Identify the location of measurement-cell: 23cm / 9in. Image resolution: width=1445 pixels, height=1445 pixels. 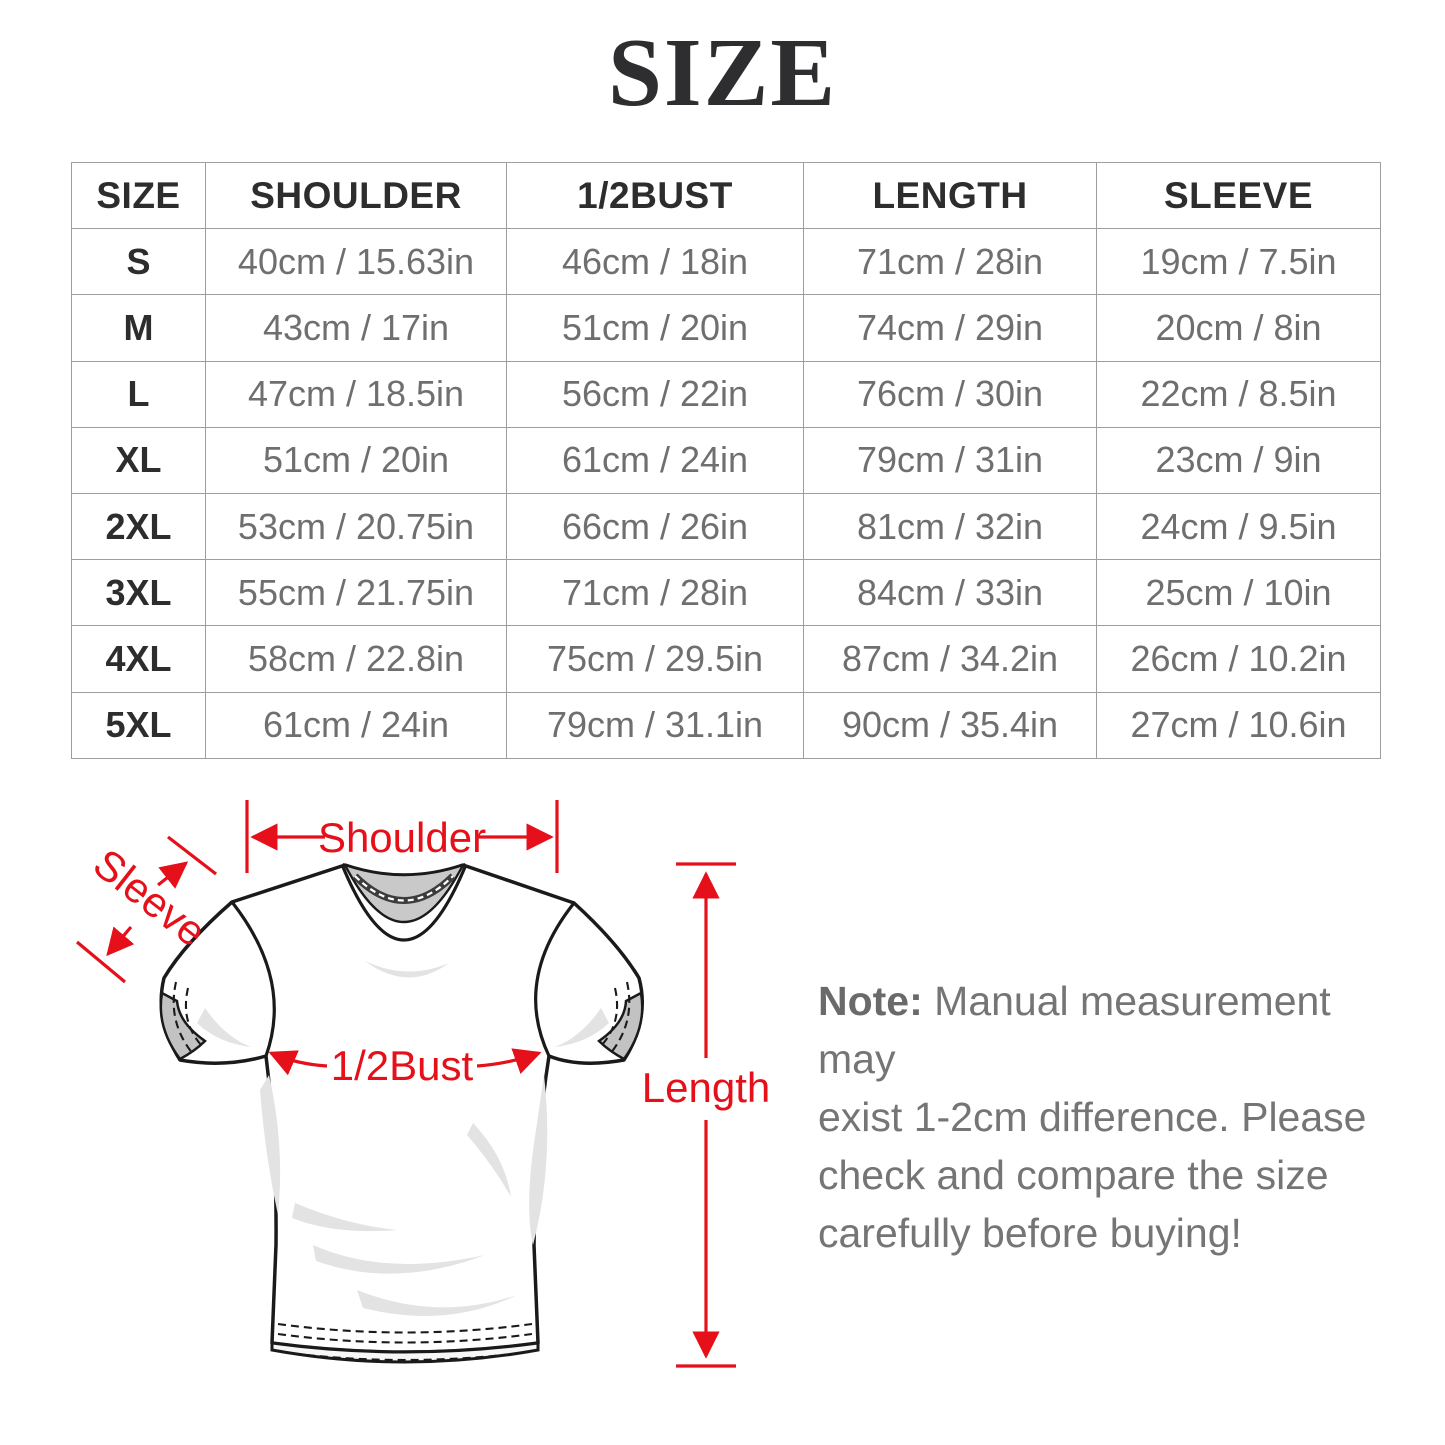
(1238, 460).